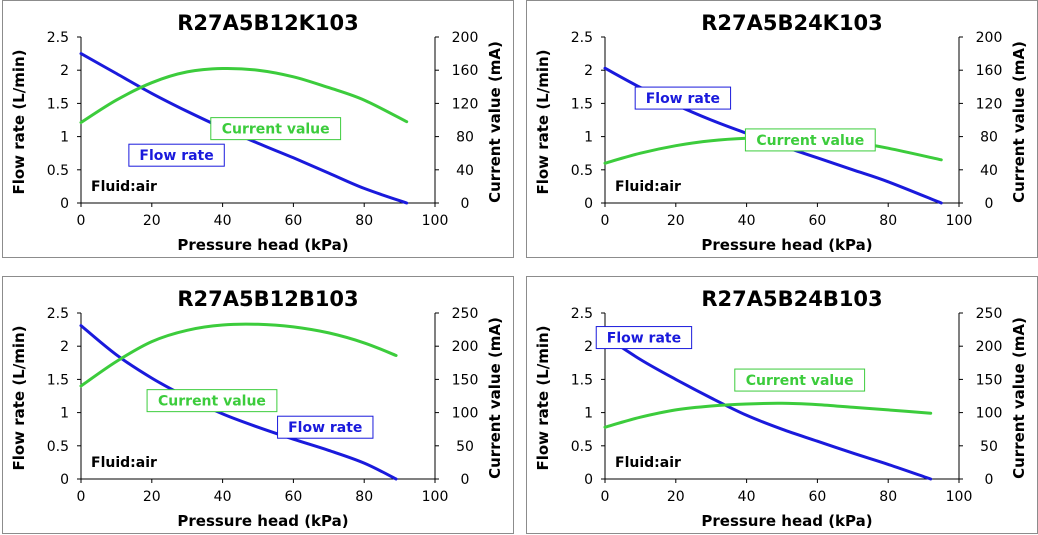 This screenshot has width=1038, height=535. What do you see at coordinates (268, 23) in the screenshot?
I see `chart-title: R27A5B12K103` at bounding box center [268, 23].